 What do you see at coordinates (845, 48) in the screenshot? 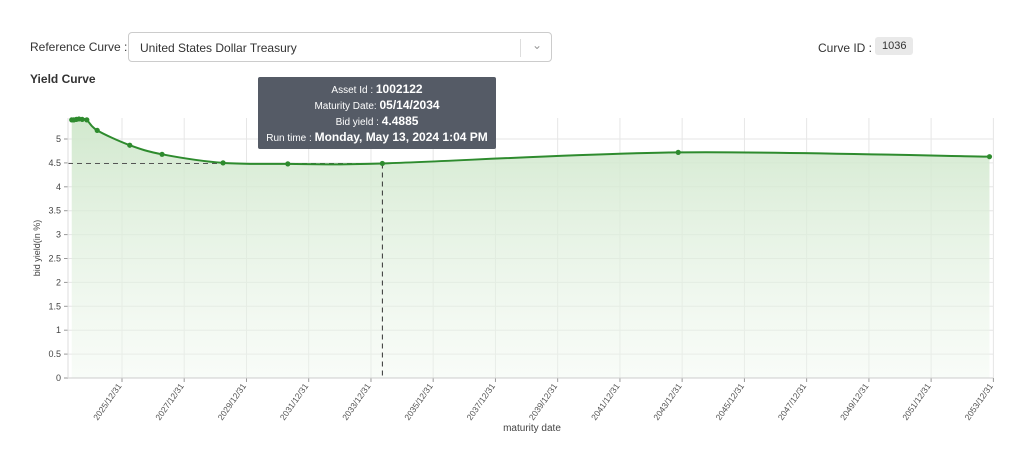
I see `curve-id-label: Curve ID :` at bounding box center [845, 48].